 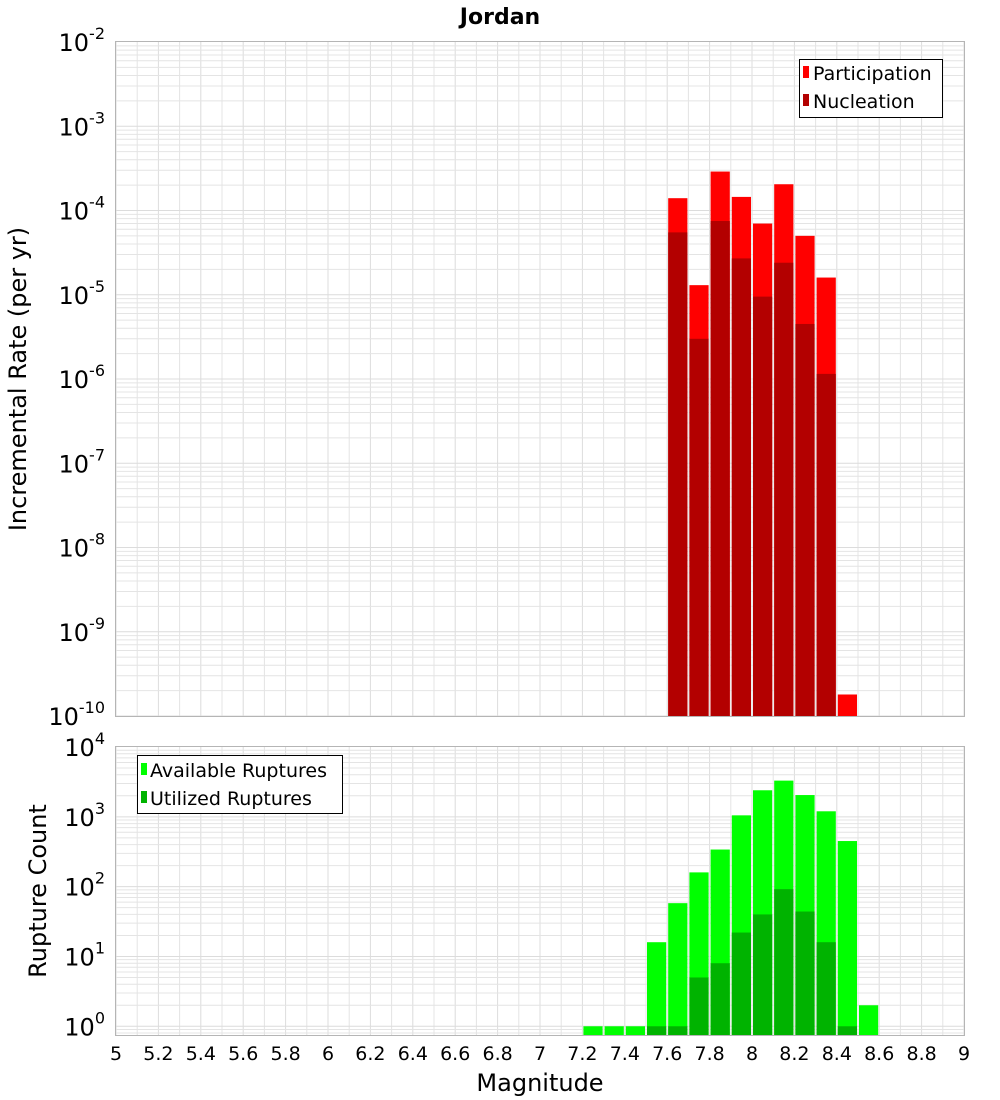 I want to click on legend-swatch-utilized-ruptures, so click(x=144, y=797).